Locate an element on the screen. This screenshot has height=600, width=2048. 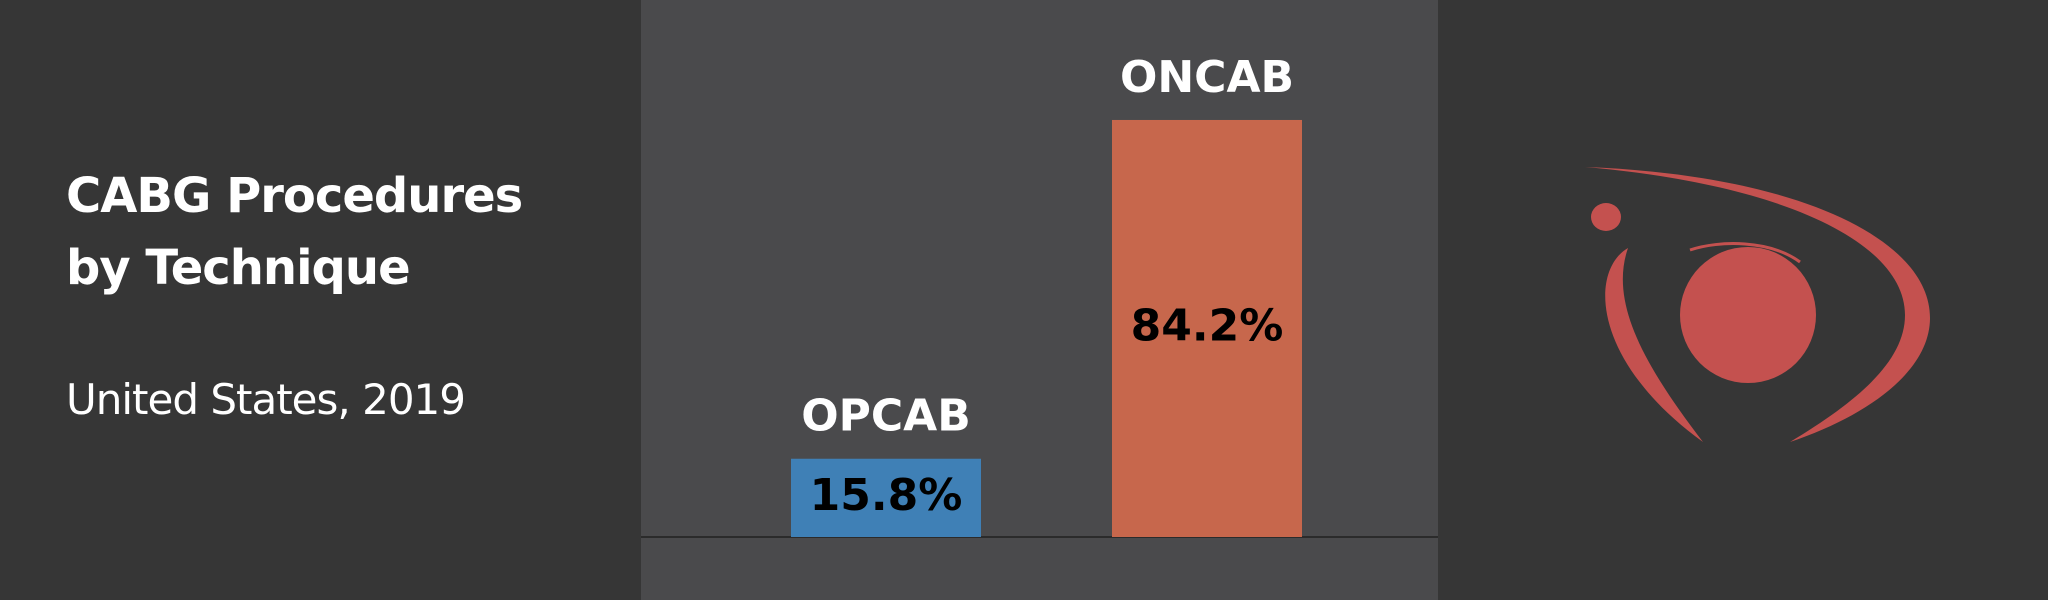
chart-subtitle: United States, 2019 is located at coordinates (266, 399).